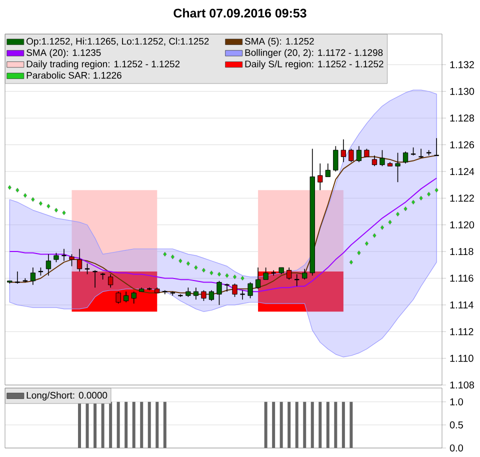 The height and width of the screenshot is (457, 480). What do you see at coordinates (456, 448) in the screenshot?
I see `y-tick-label: 0.0` at bounding box center [456, 448].